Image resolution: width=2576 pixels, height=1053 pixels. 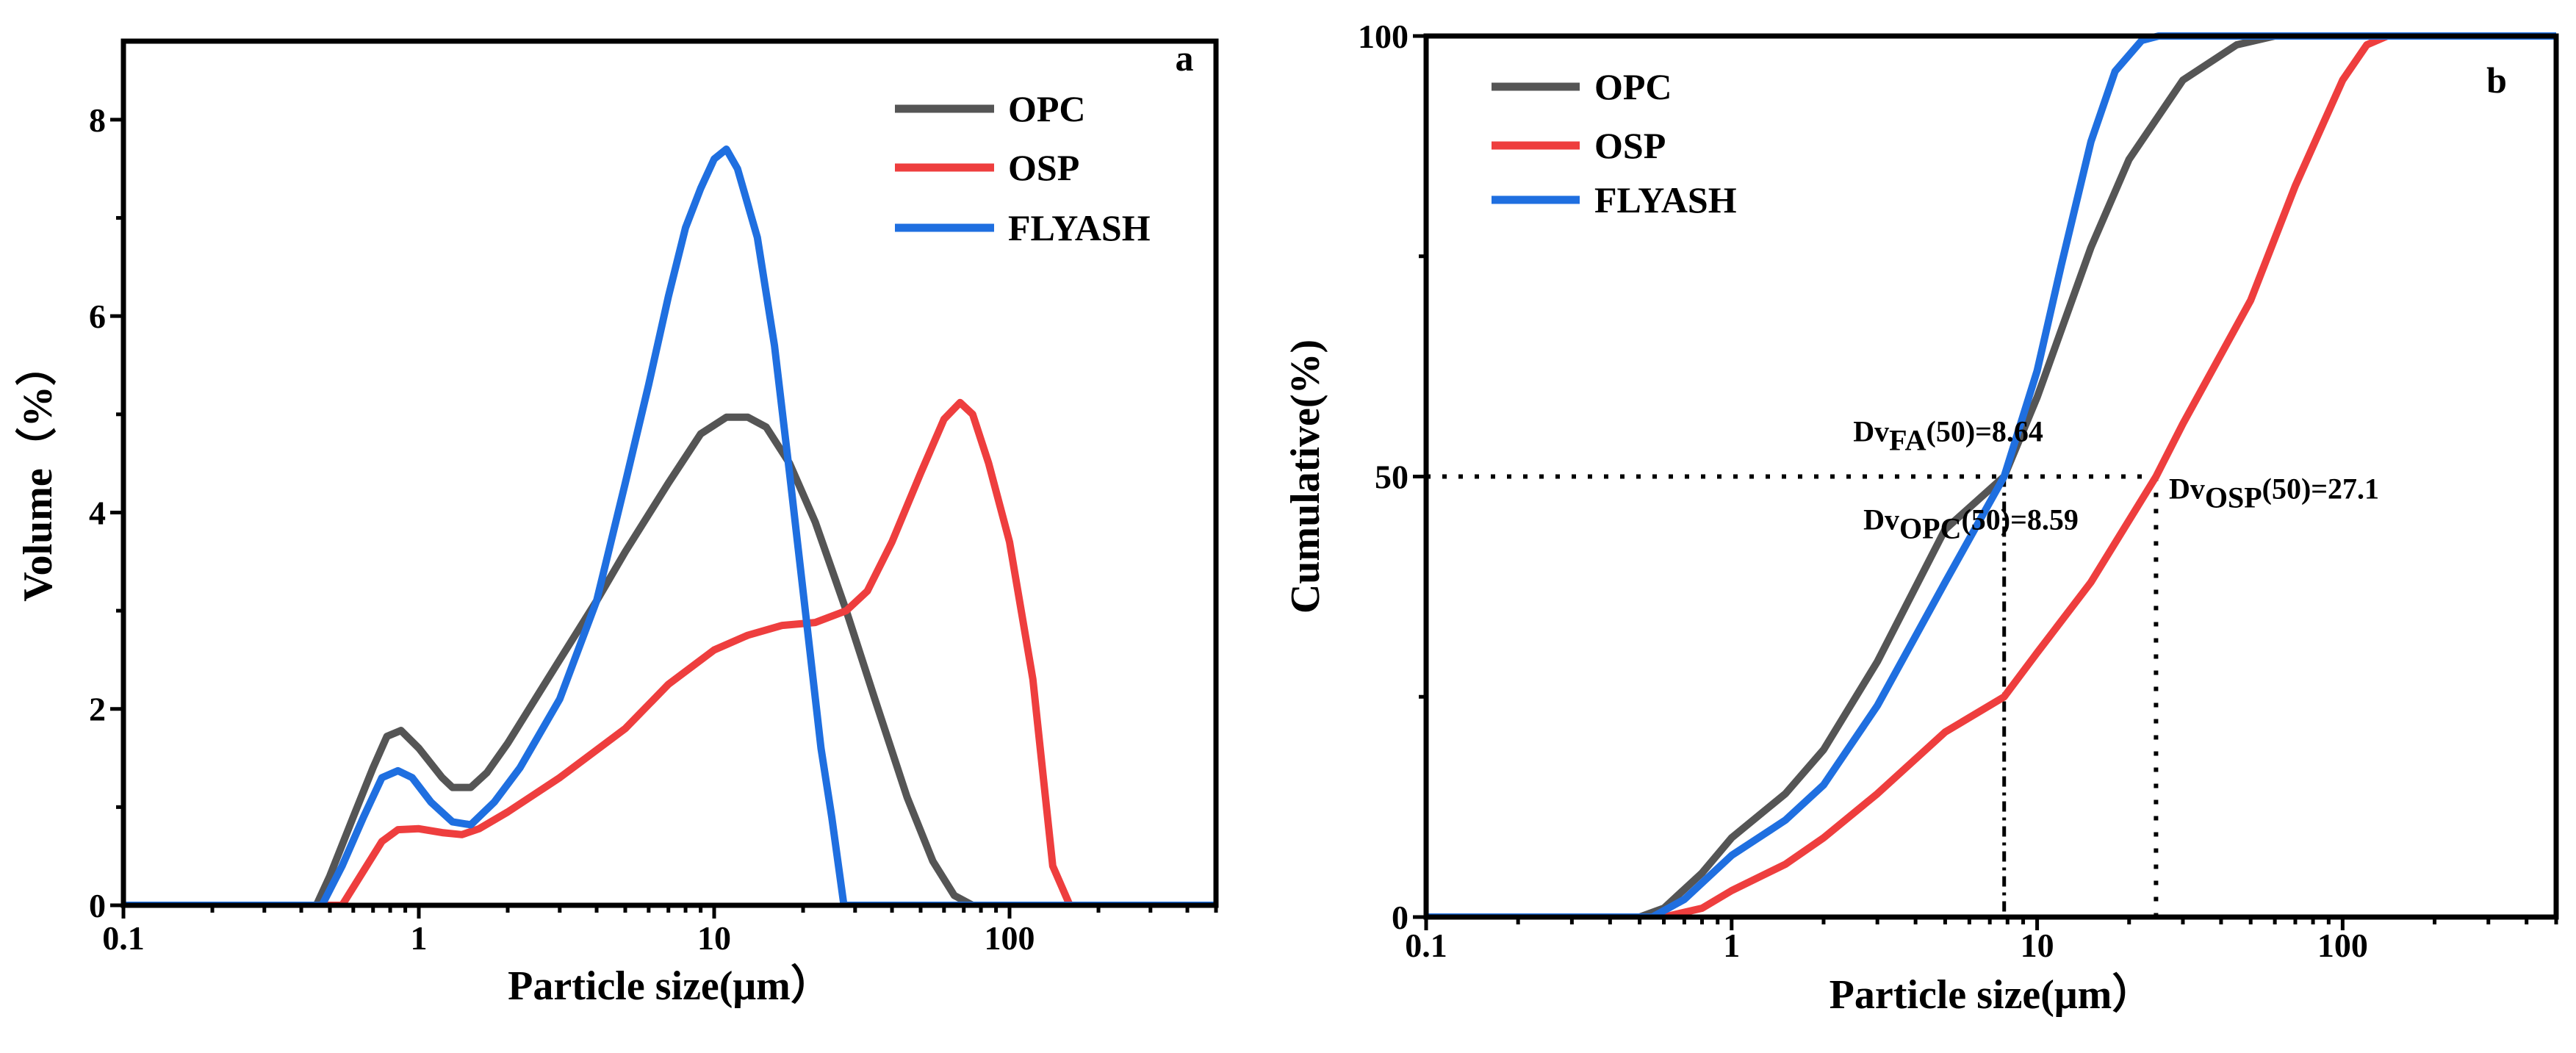 What do you see at coordinates (2019, 519) in the screenshot?
I see `annotation-value: (50)=8.59` at bounding box center [2019, 519].